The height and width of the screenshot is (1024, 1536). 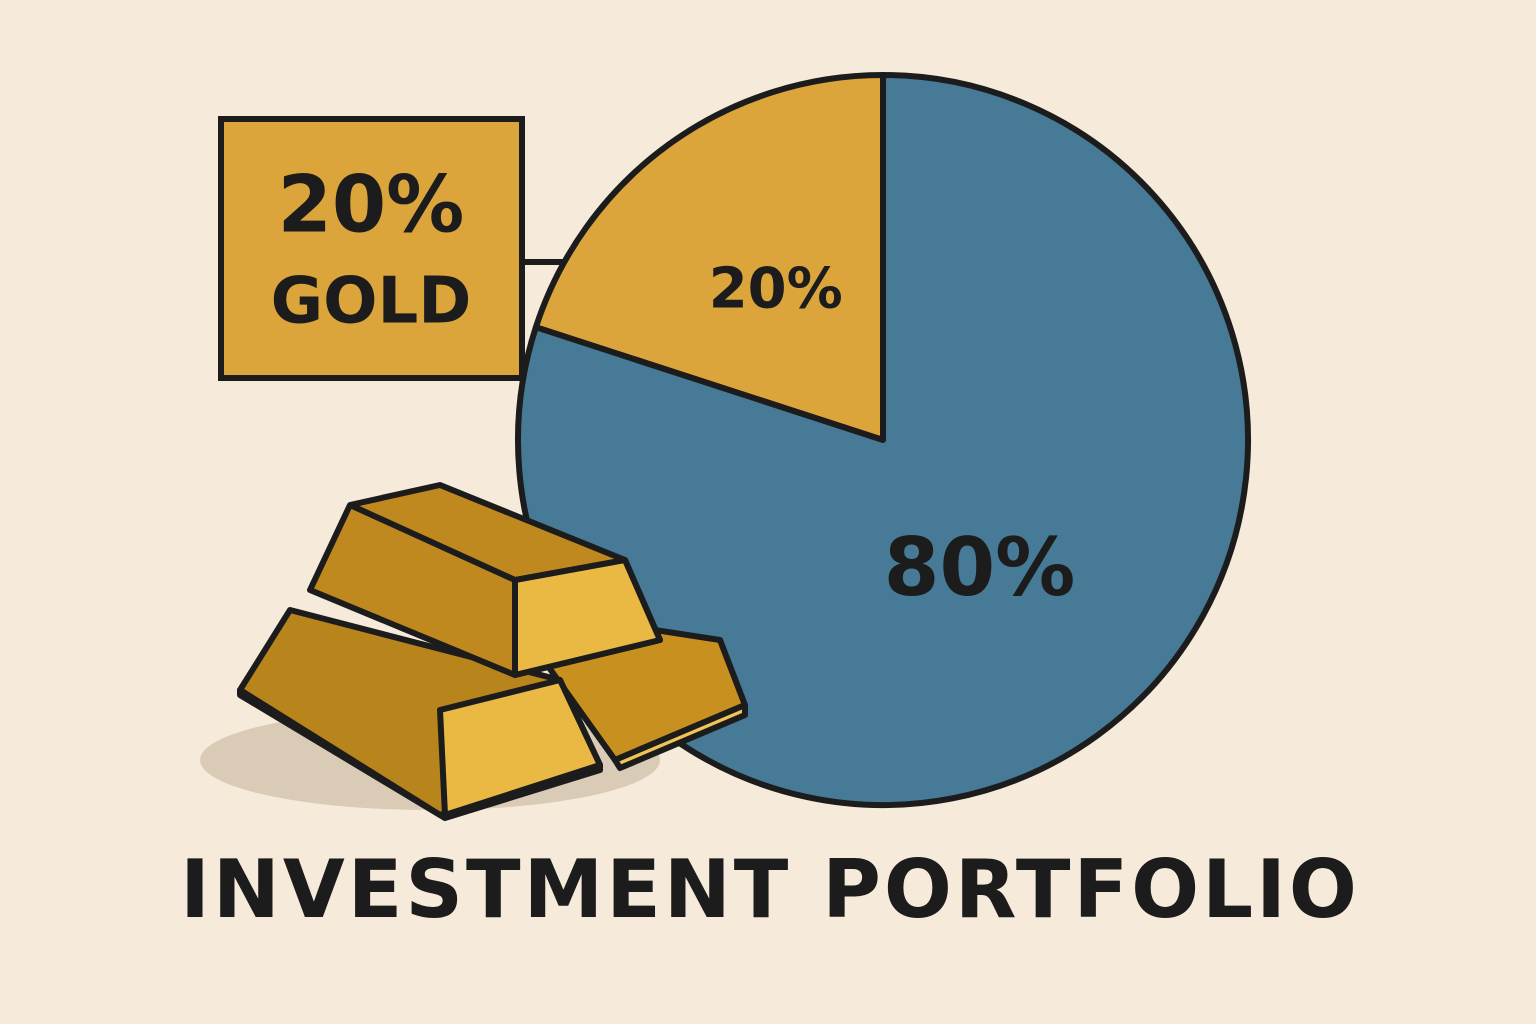 What do you see at coordinates (371, 302) in the screenshot?
I see `callout-label: GOLD` at bounding box center [371, 302].